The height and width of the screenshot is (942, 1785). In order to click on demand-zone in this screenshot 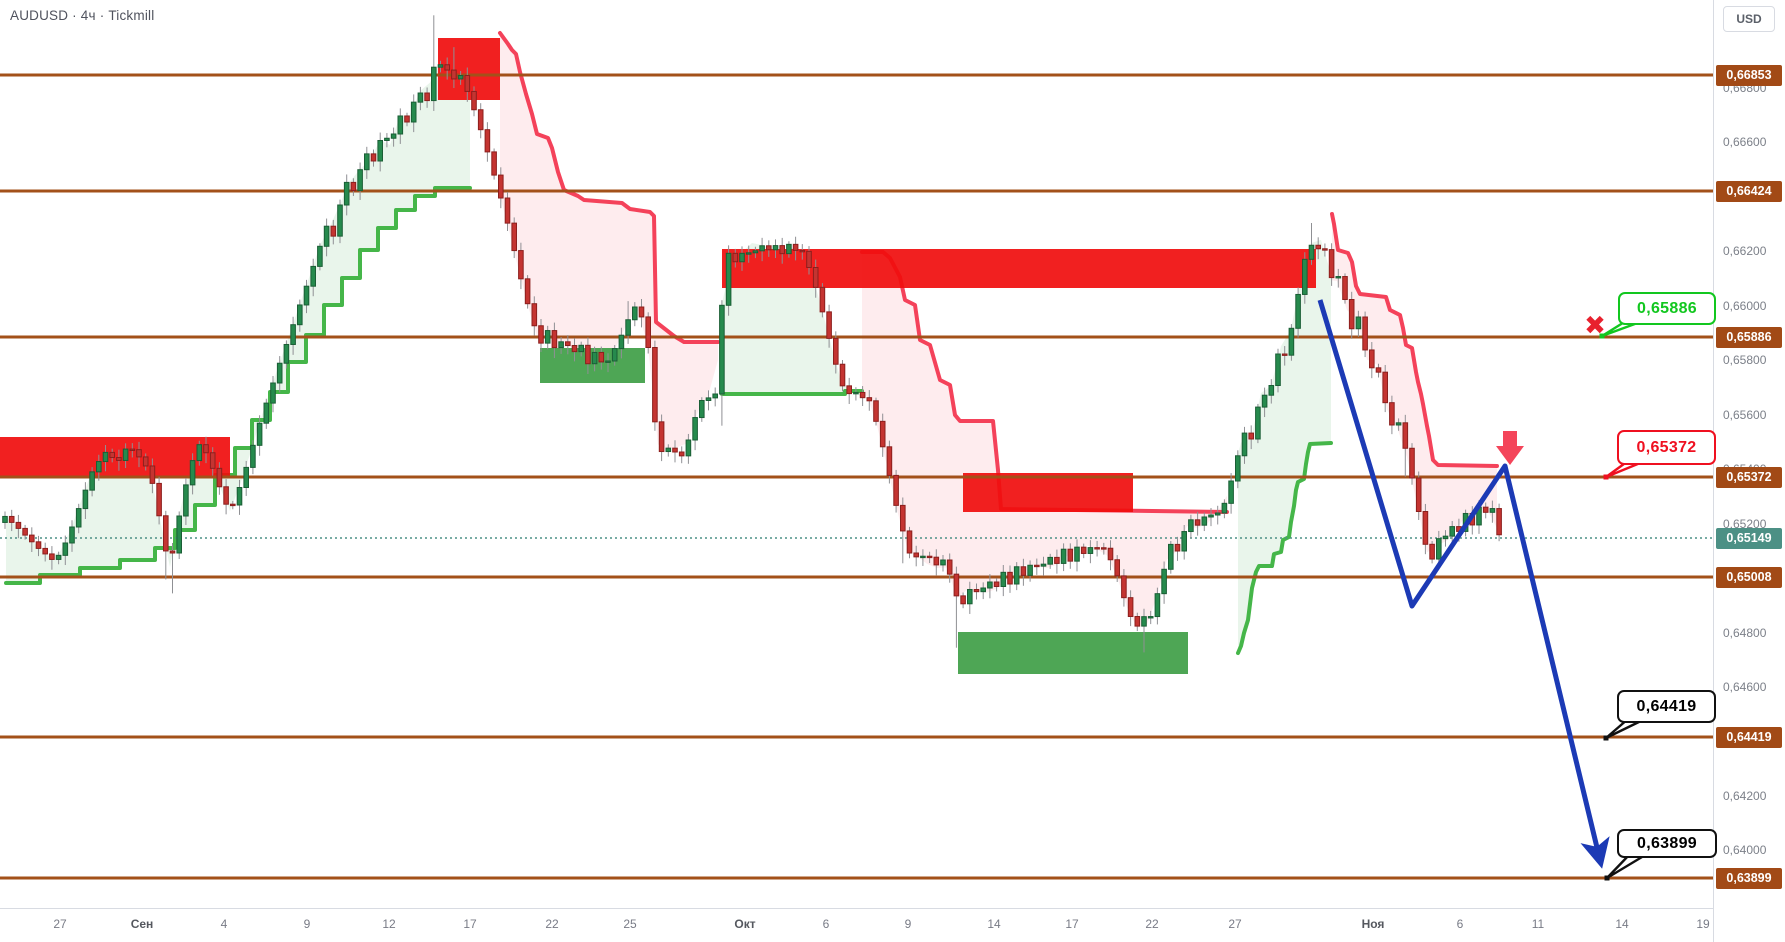, I will do `click(1073, 653)`.